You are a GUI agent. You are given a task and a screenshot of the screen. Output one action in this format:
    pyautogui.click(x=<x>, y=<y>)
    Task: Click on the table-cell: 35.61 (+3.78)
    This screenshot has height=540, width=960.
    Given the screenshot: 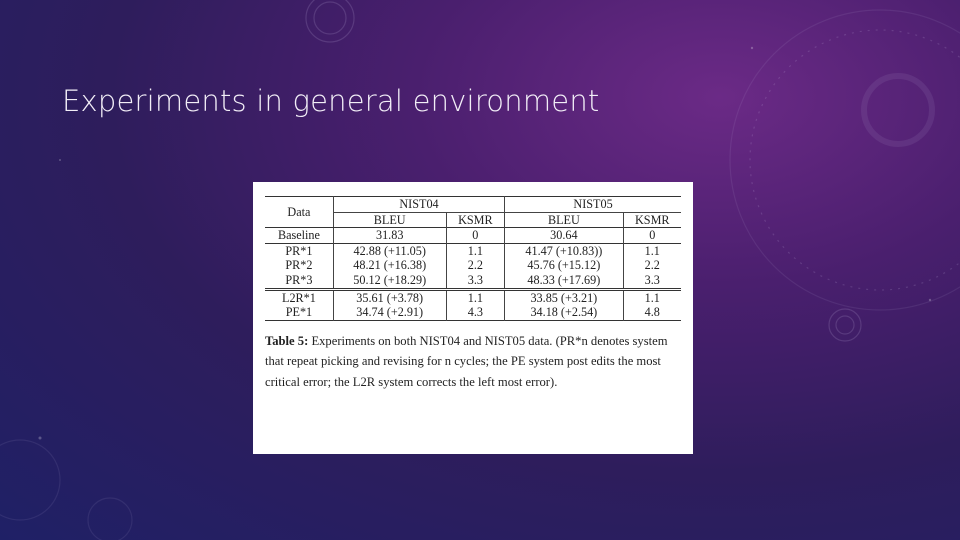 What is the action you would take?
    pyautogui.click(x=389, y=297)
    